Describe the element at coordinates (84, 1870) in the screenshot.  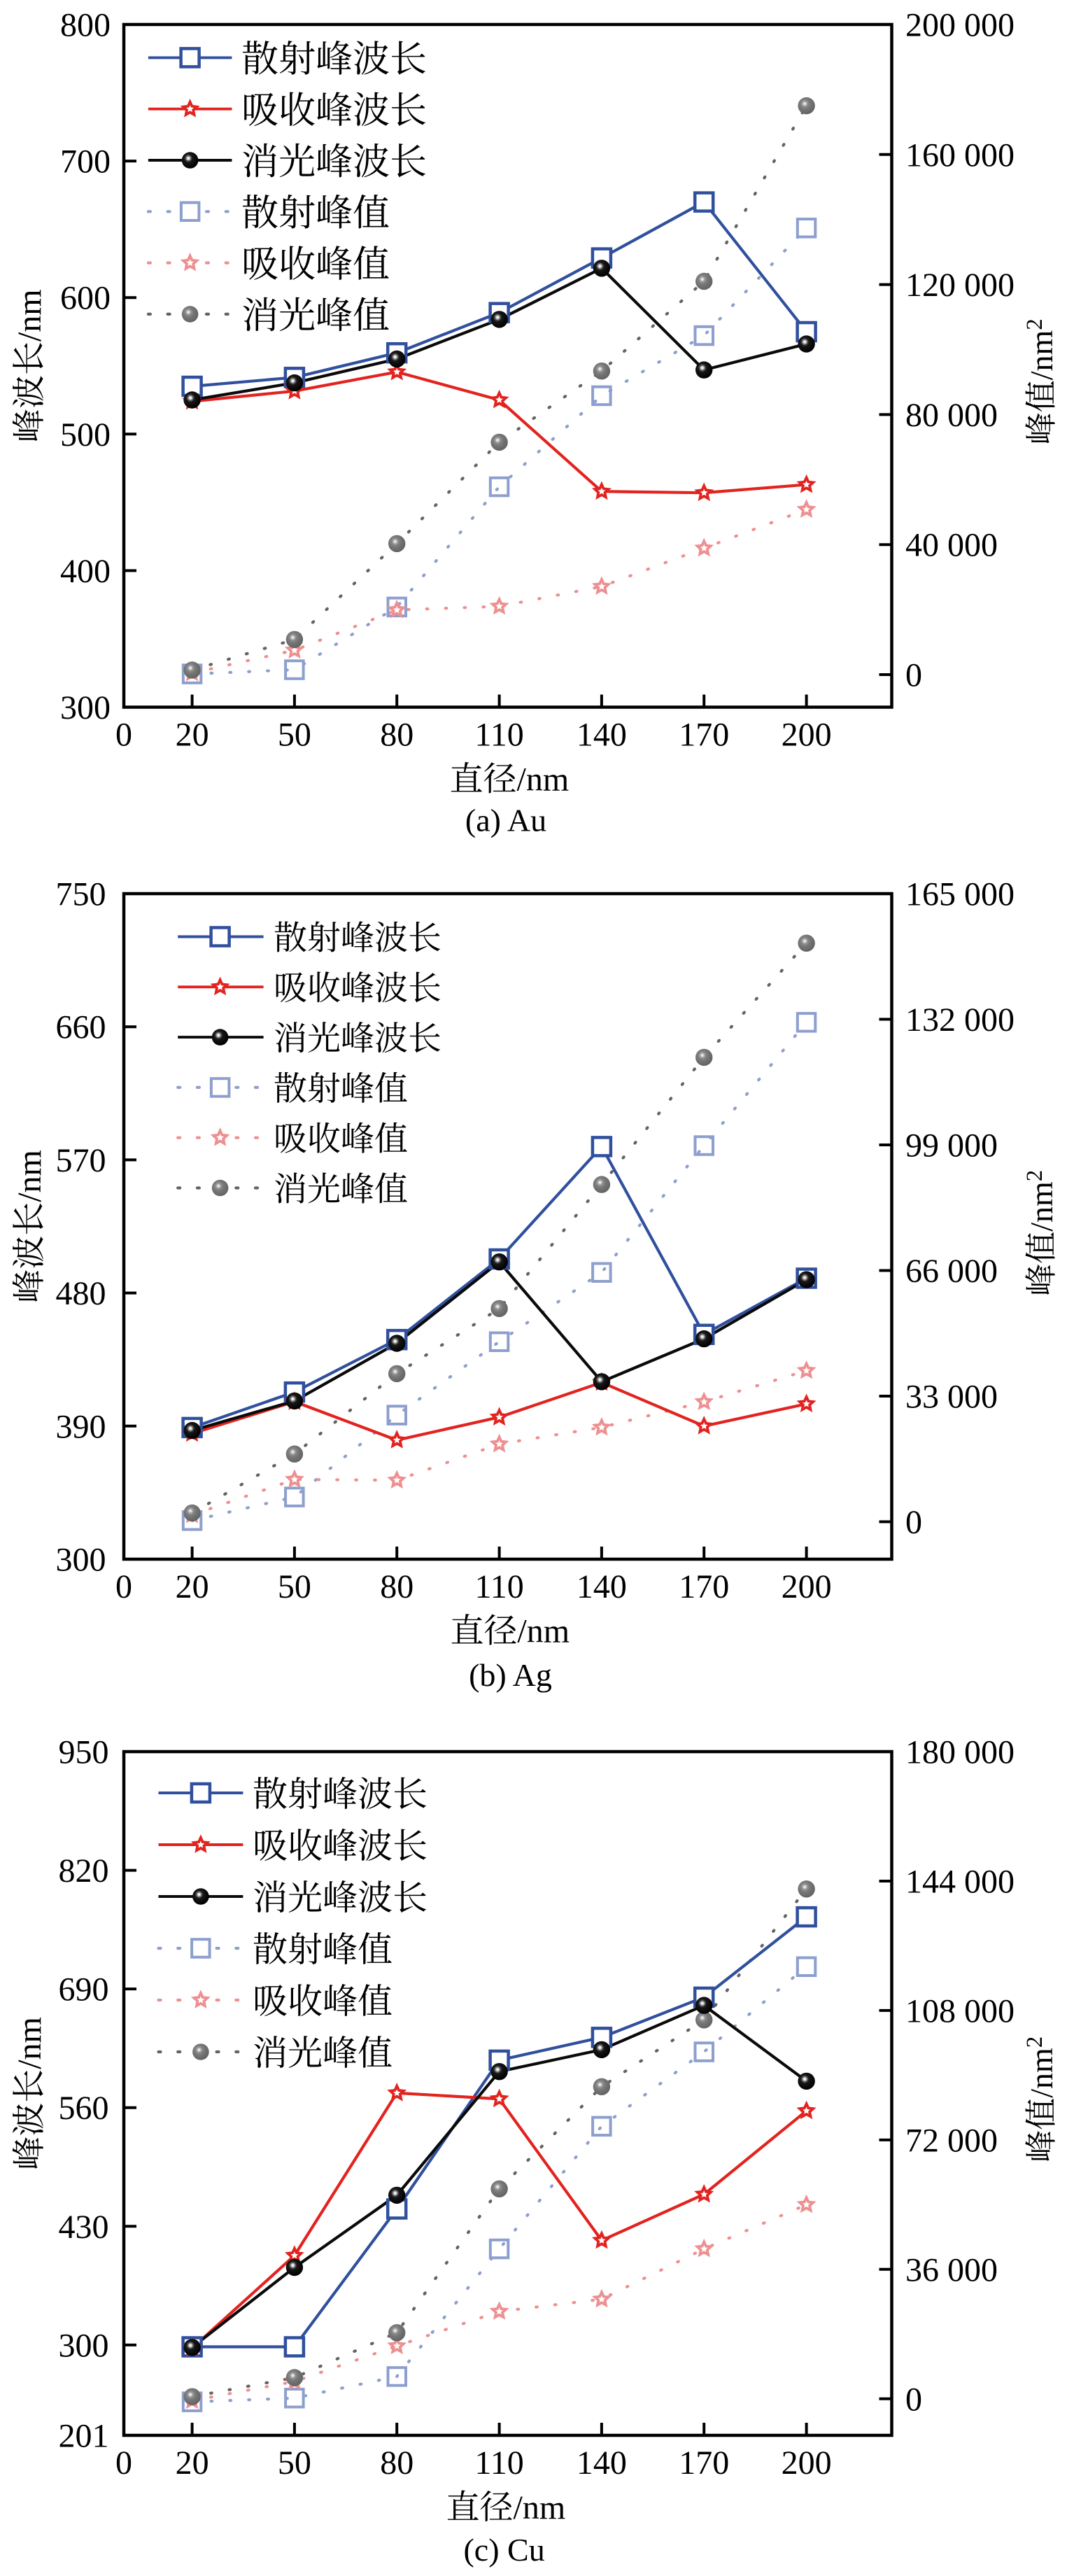
I see `svg-text: 820` at that location.